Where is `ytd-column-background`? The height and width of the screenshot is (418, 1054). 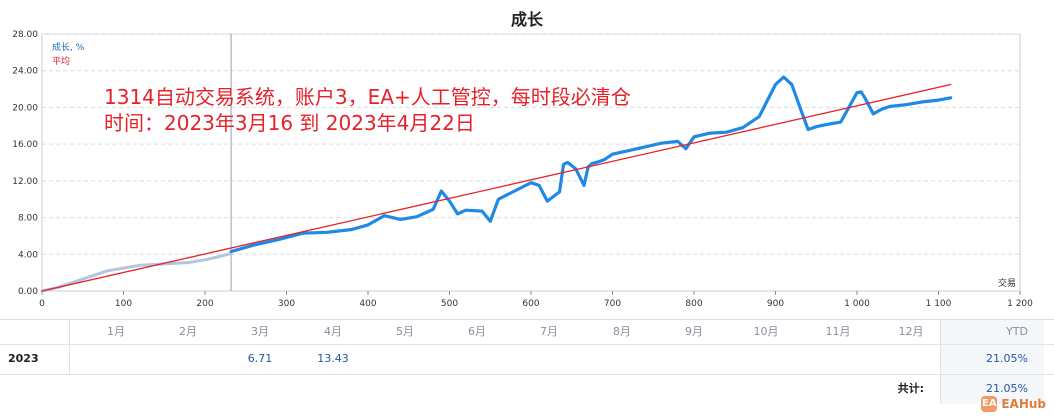
ytd-column-background is located at coordinates (992, 362).